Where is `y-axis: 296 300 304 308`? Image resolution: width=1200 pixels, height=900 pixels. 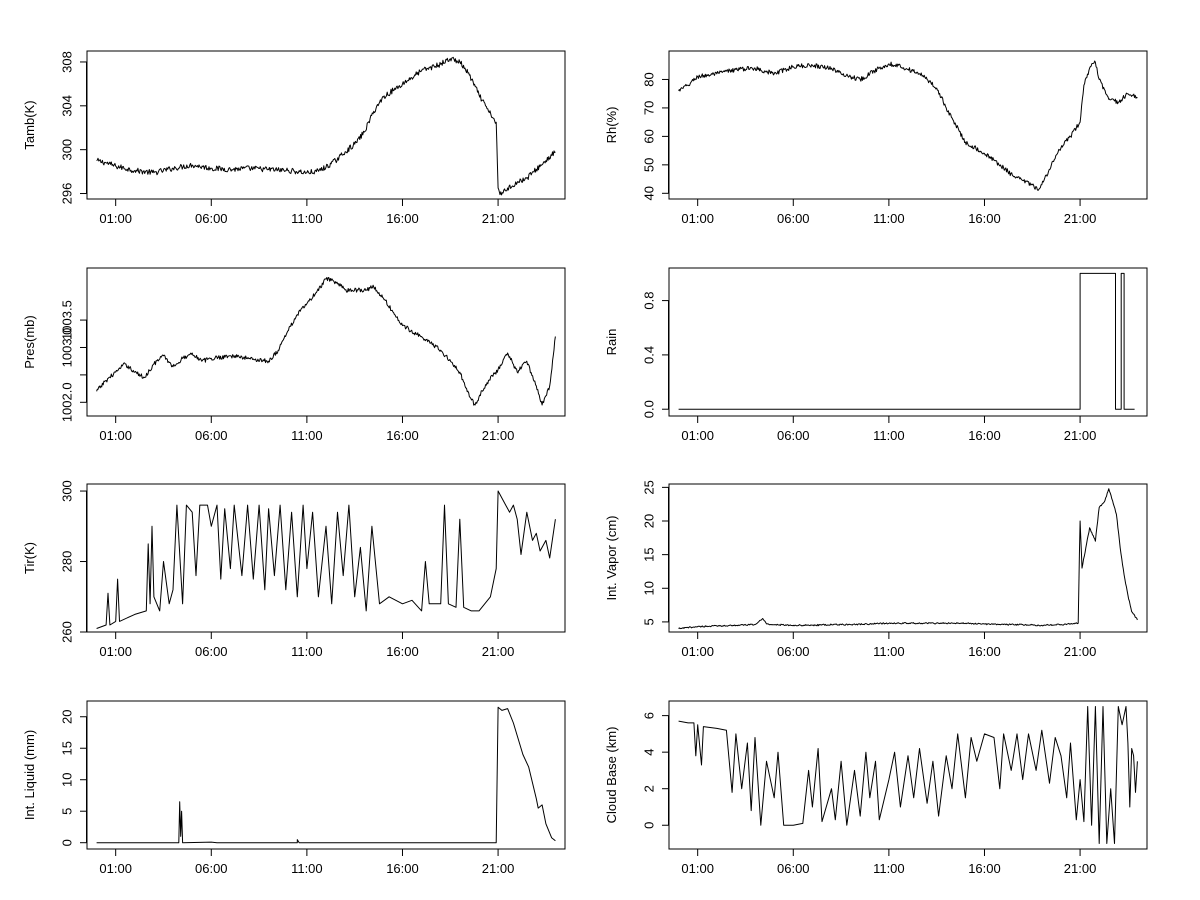 y-axis: 296 300 304 308 is located at coordinates (73, 127).